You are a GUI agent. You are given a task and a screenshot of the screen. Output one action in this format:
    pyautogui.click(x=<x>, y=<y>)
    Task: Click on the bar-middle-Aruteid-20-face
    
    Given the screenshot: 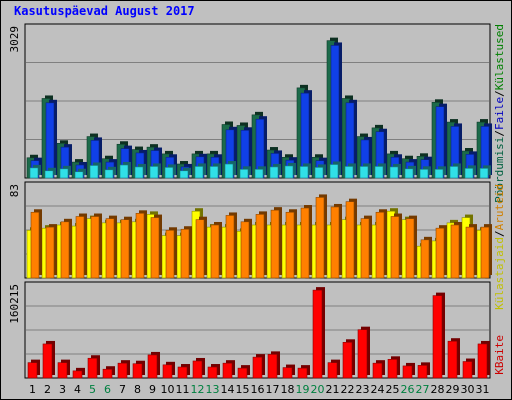 What is the action you would take?
    pyautogui.click(x=320, y=238)
    